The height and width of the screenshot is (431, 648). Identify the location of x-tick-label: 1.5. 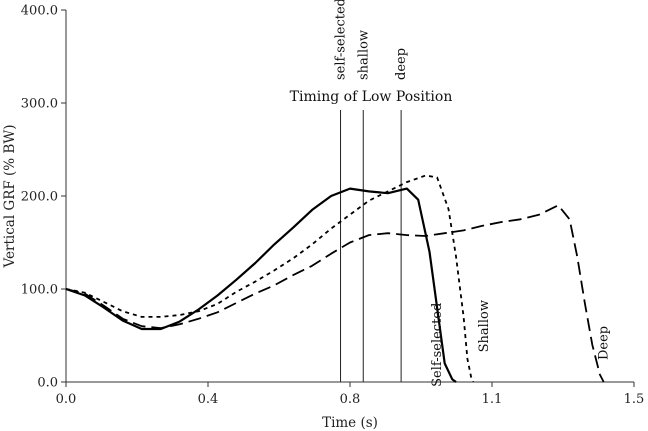
(634, 399).